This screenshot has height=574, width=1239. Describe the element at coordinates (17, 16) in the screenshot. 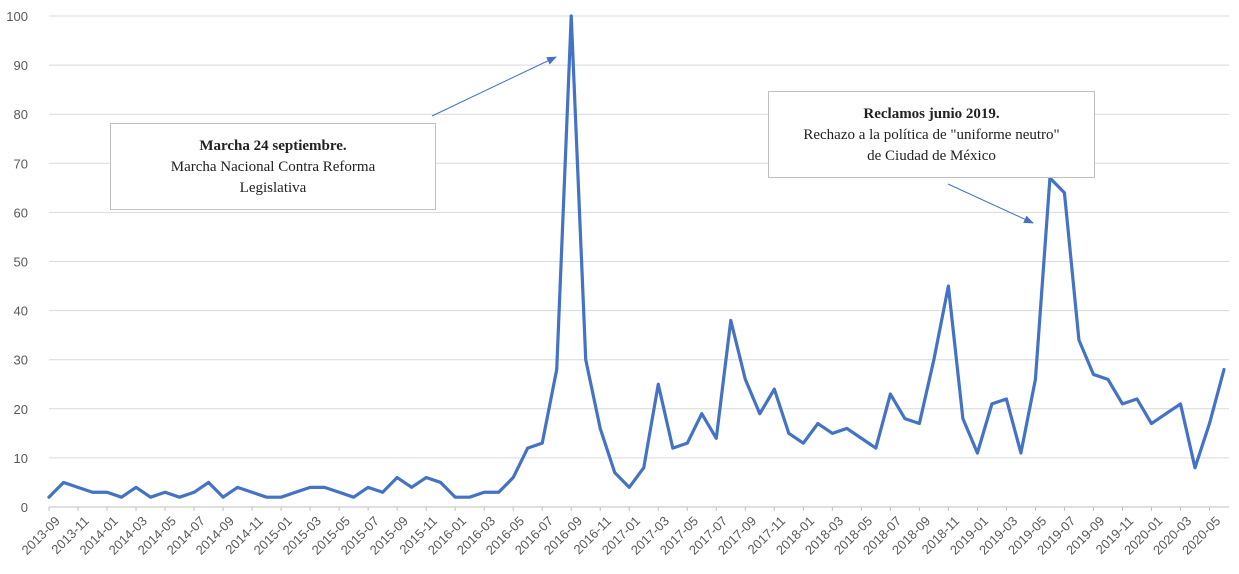

I see `y-tick-label: 100` at that location.